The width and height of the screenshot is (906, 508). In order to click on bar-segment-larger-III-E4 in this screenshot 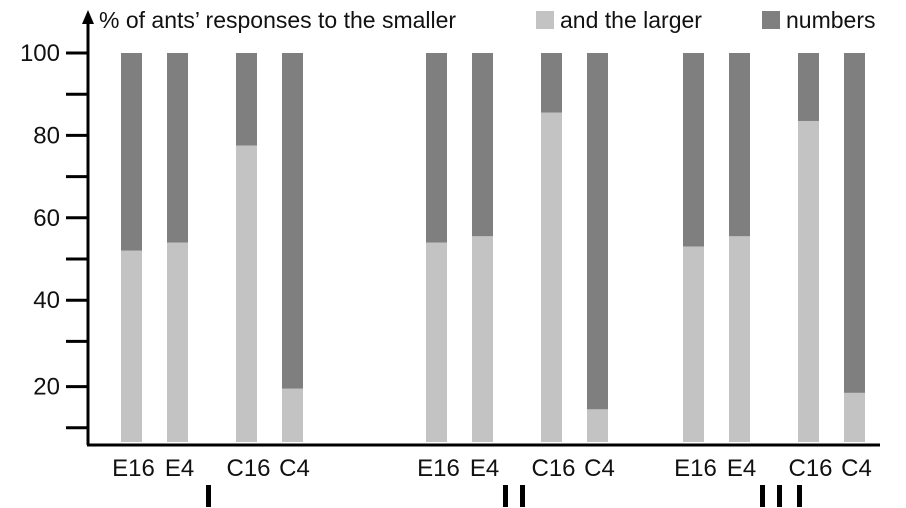, I will do `click(739, 144)`.